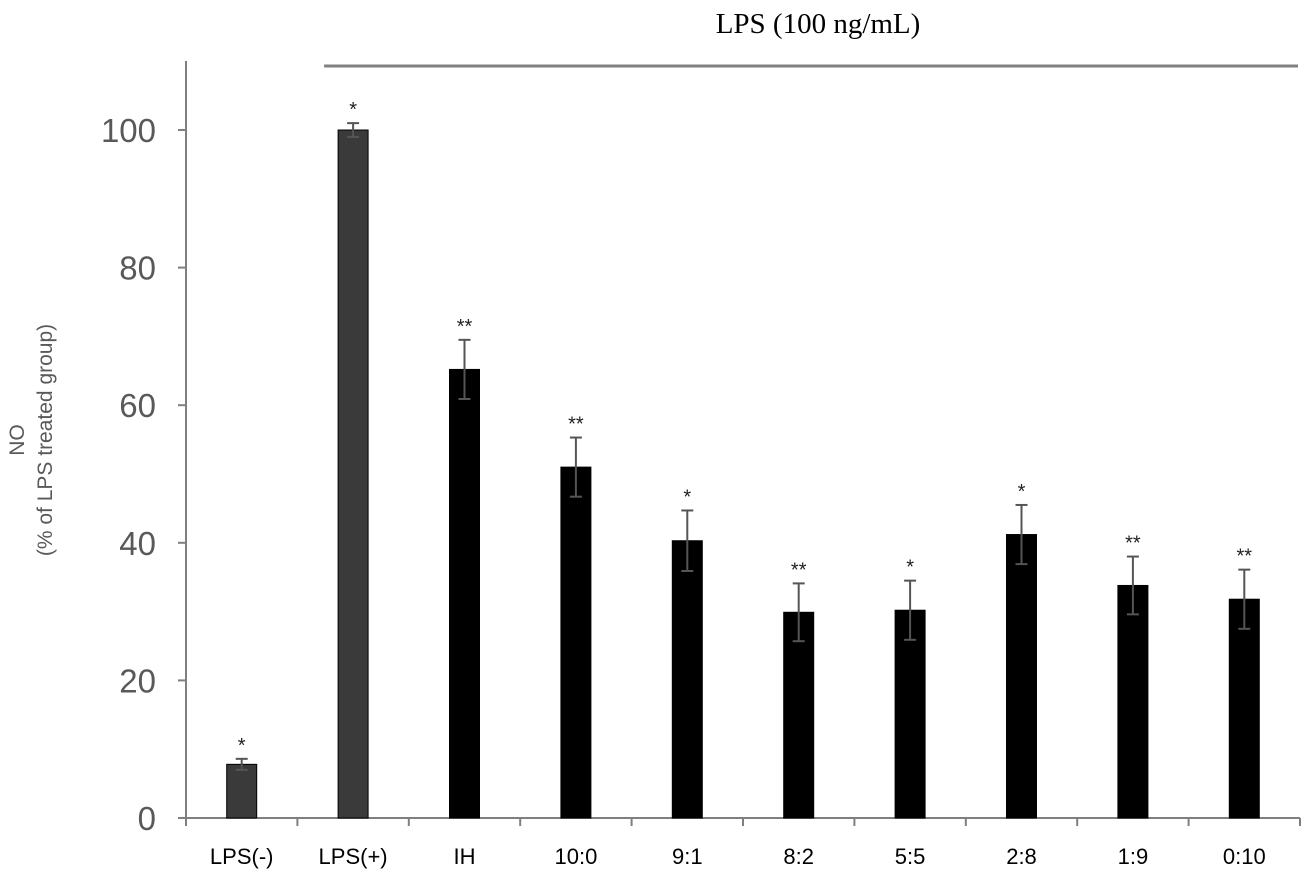 This screenshot has height=876, width=1308. Describe the element at coordinates (137, 405) in the screenshot. I see `y-tick-label: 60` at that location.